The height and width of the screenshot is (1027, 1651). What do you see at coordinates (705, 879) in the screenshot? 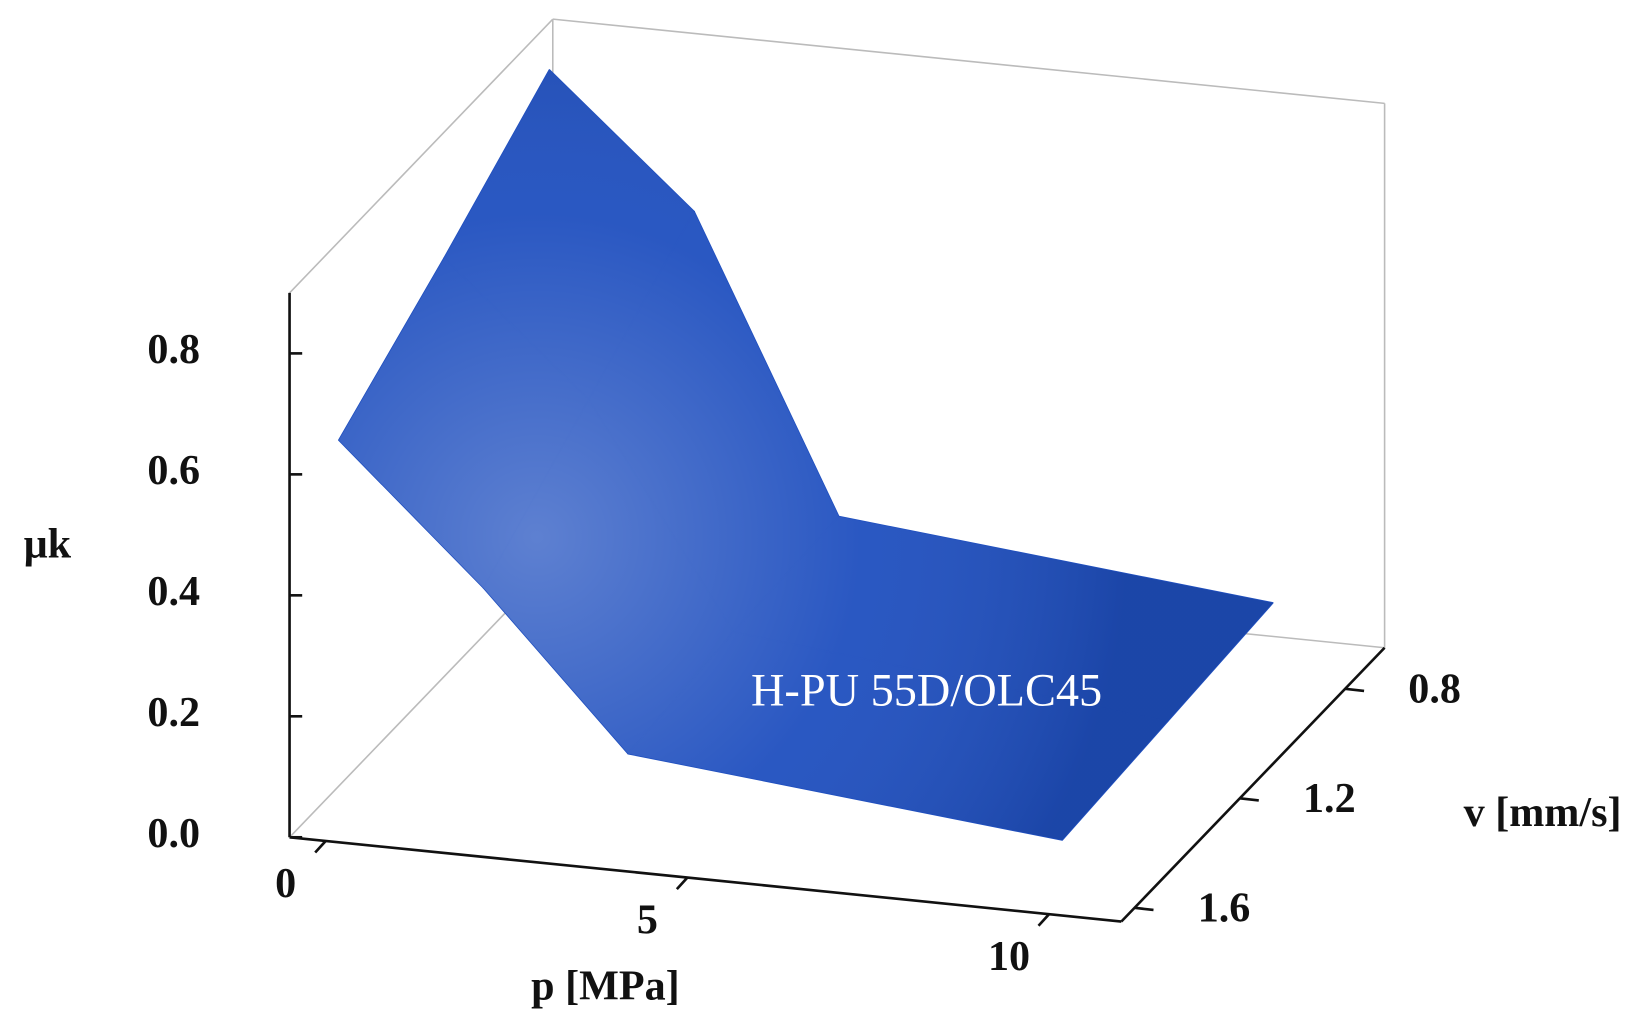
I see `x-axis-line` at bounding box center [705, 879].